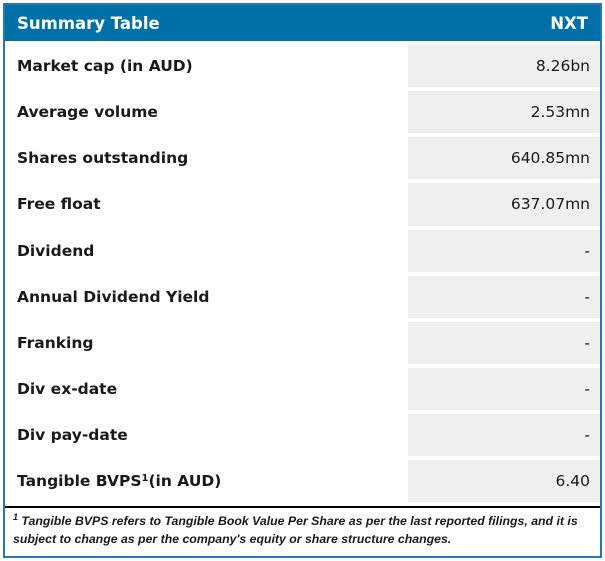 The image size is (605, 561). Describe the element at coordinates (302, 437) in the screenshot. I see `table-row: Div pay-date -` at that location.